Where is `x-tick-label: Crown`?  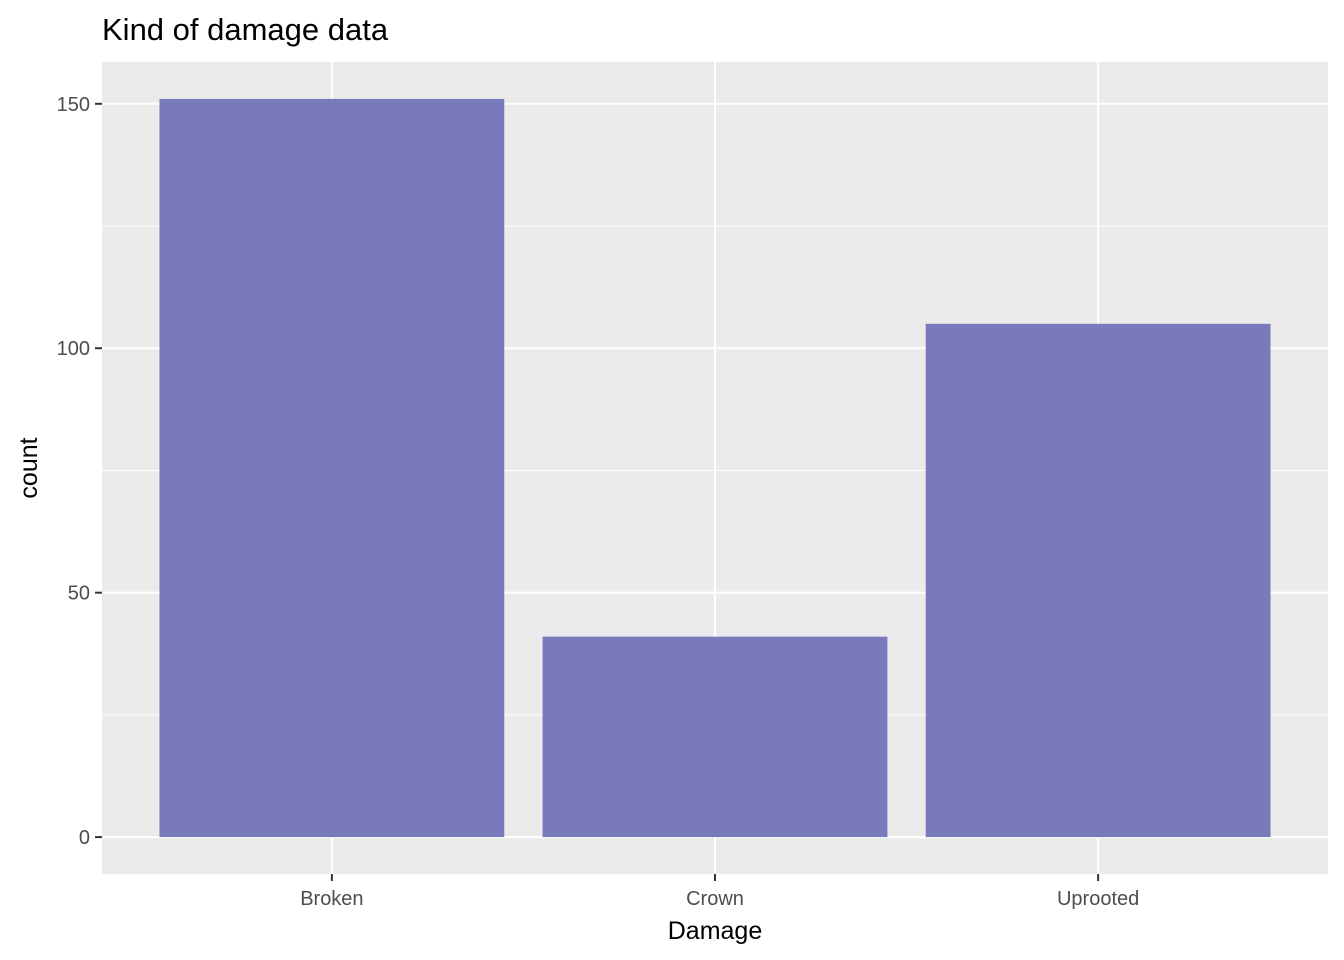 x-tick-label: Crown is located at coordinates (715, 899).